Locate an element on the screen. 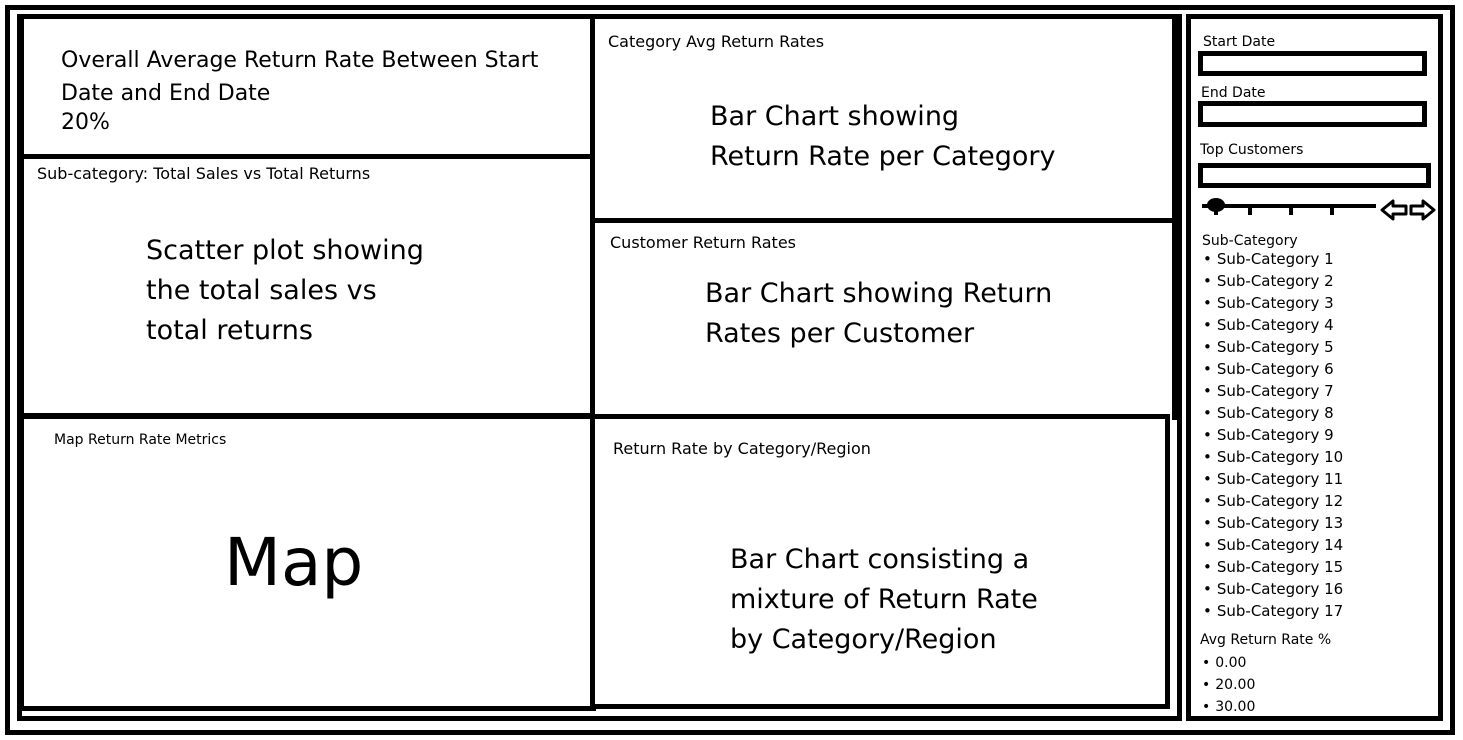 This screenshot has width=1463, height=740. subcategory-item: Sub-Category 12 is located at coordinates (1273, 501).